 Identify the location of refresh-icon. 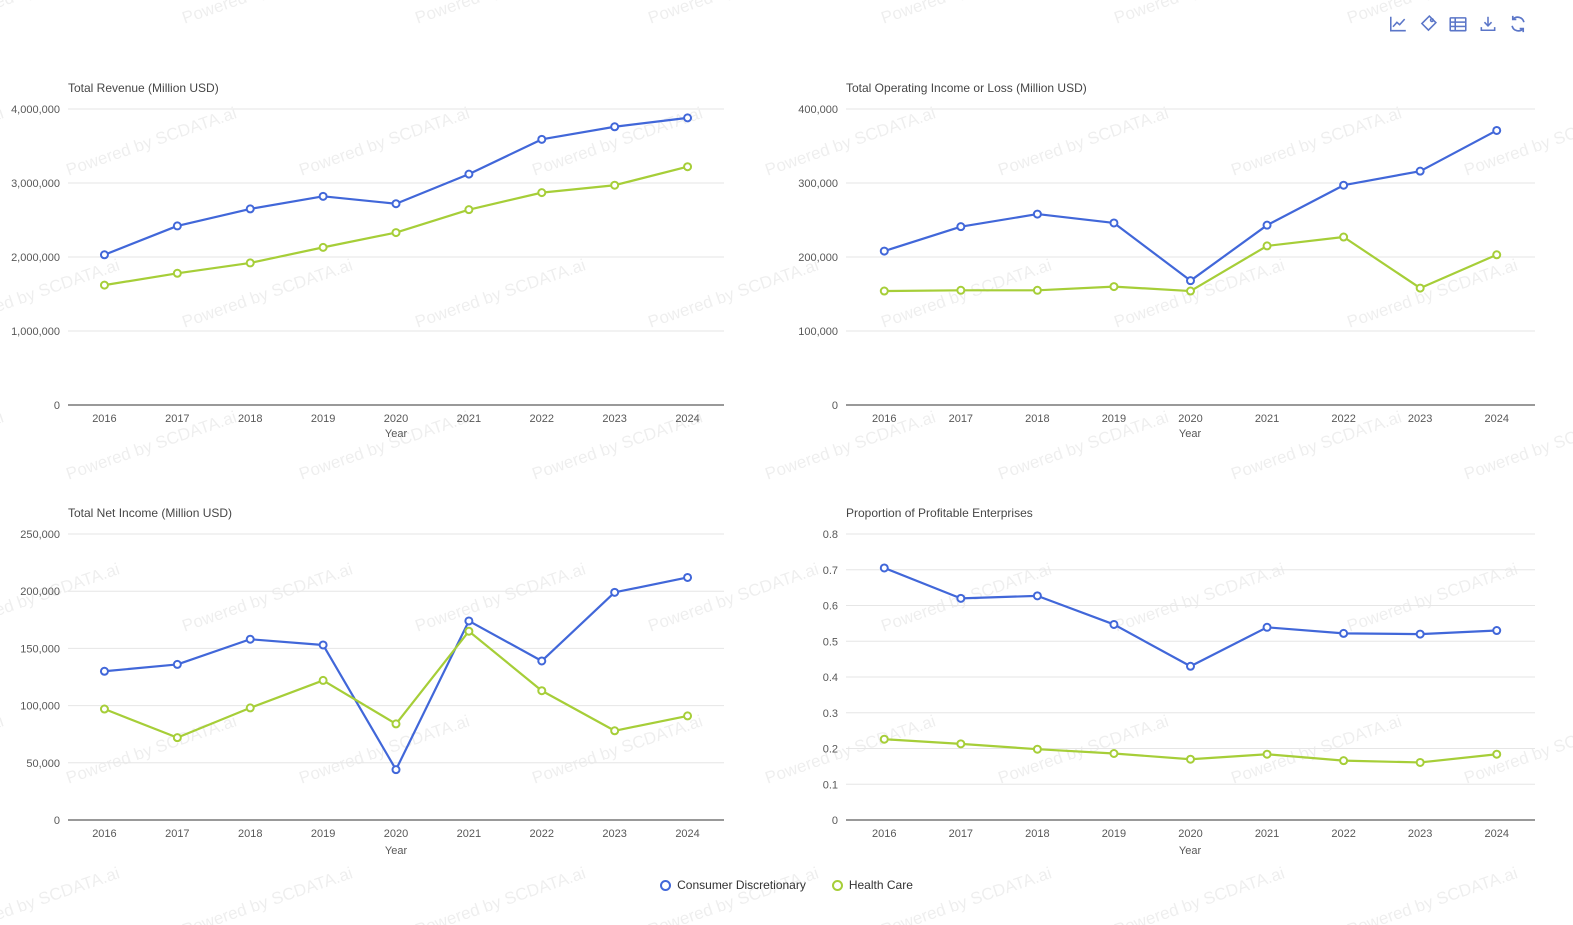
(1518, 24).